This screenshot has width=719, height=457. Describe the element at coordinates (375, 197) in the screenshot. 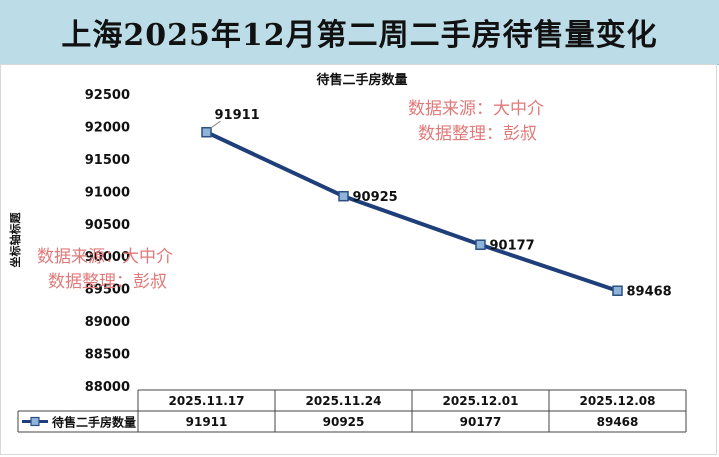

I see `data-label: 90925` at that location.